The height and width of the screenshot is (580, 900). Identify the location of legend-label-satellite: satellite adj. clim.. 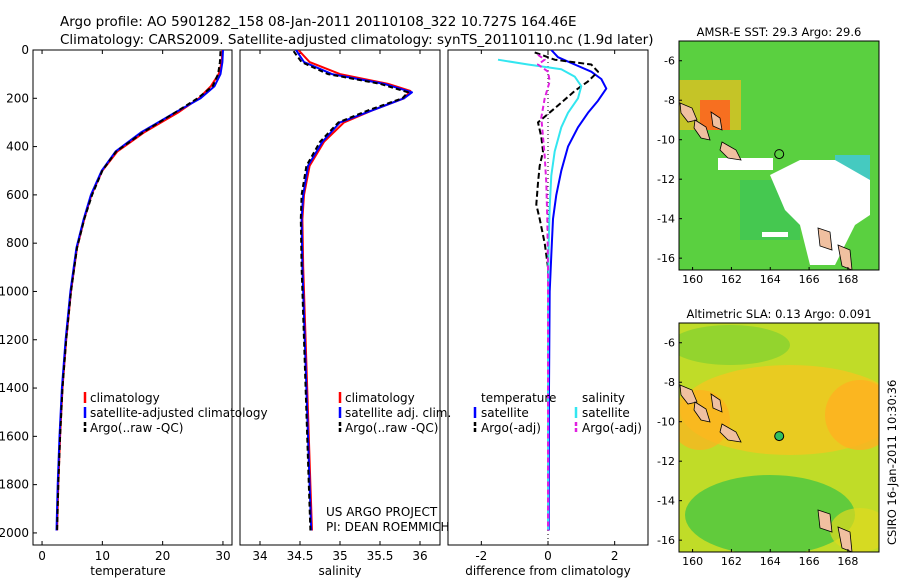
(398, 413).